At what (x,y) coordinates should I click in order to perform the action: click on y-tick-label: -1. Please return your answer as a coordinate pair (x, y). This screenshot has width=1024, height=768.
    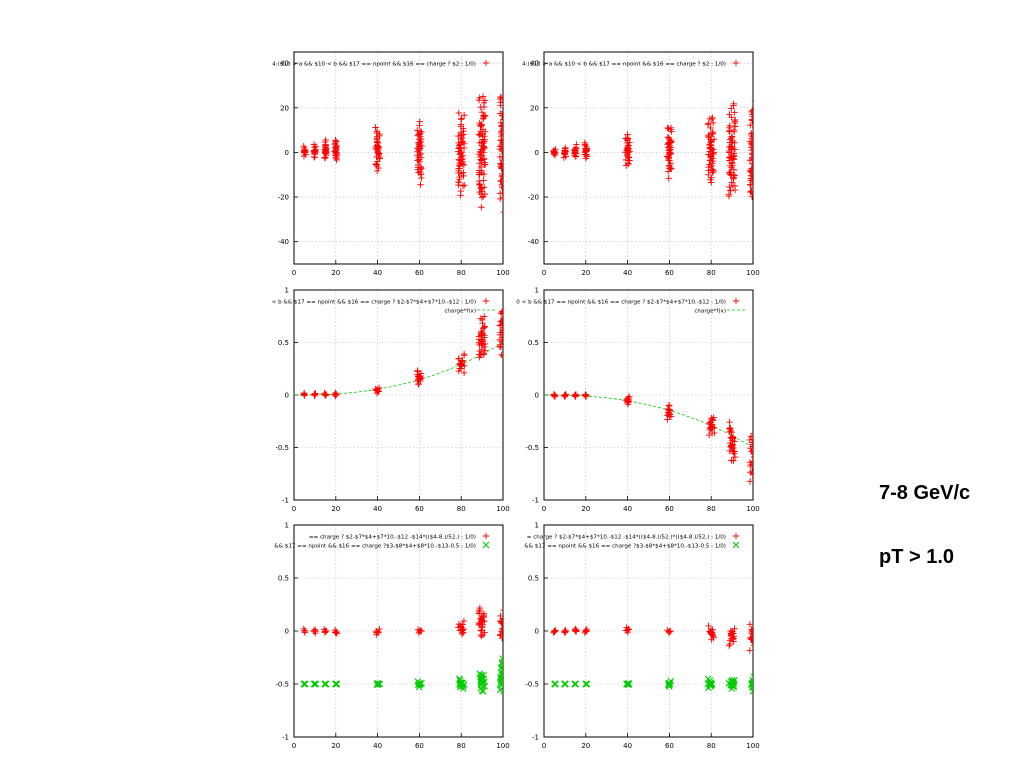
    Looking at the image, I should click on (285, 501).